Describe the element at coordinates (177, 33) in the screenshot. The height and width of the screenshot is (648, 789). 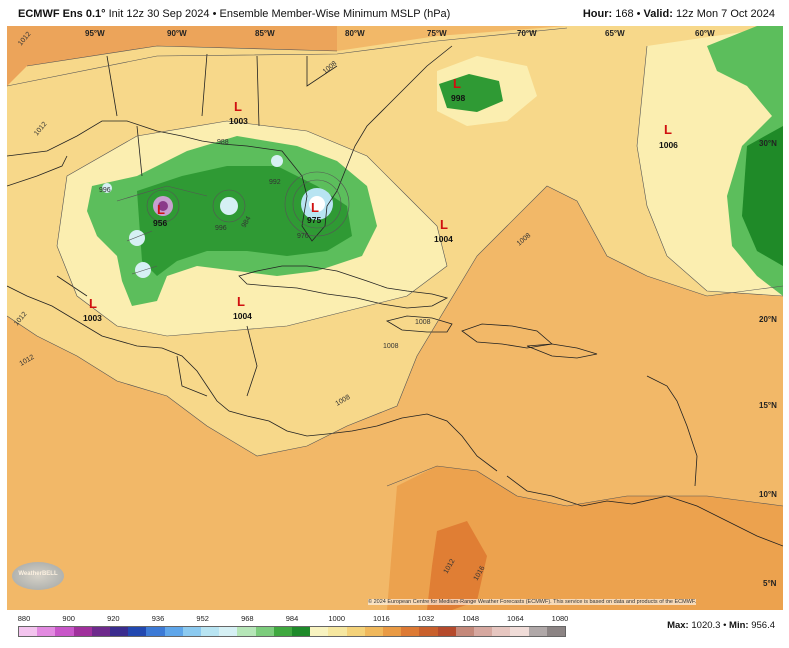
I see `lon-label: 90°W` at that location.